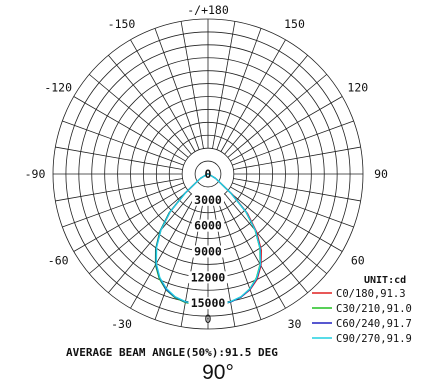 This screenshot has width=436, height=389. What do you see at coordinates (381, 174) in the screenshot?
I see `angle-label: 90` at bounding box center [381, 174].